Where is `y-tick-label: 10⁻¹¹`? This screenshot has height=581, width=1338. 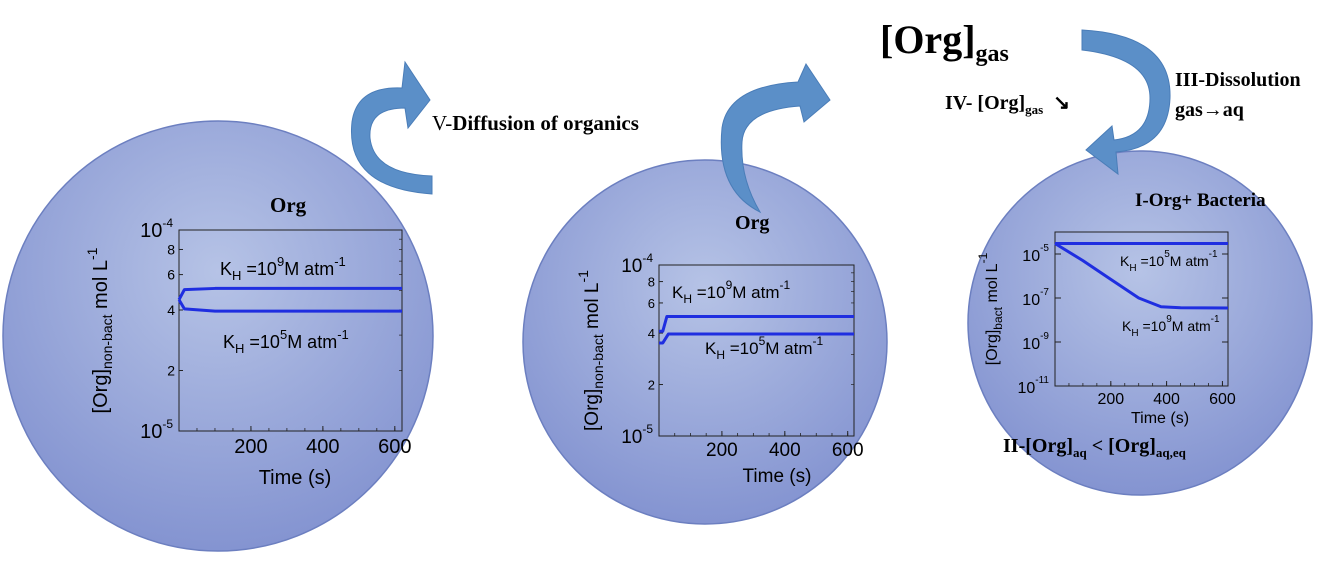 y-tick-label: 10⁻¹¹ is located at coordinates (1033, 386).